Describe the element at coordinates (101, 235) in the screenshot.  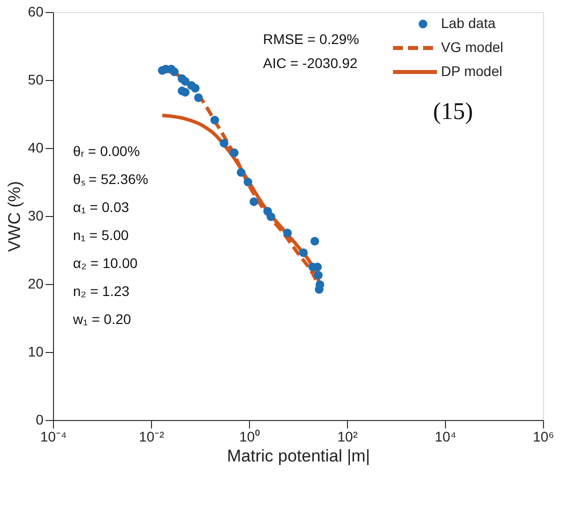
I see `annotation: n₁ = 5.00` at that location.